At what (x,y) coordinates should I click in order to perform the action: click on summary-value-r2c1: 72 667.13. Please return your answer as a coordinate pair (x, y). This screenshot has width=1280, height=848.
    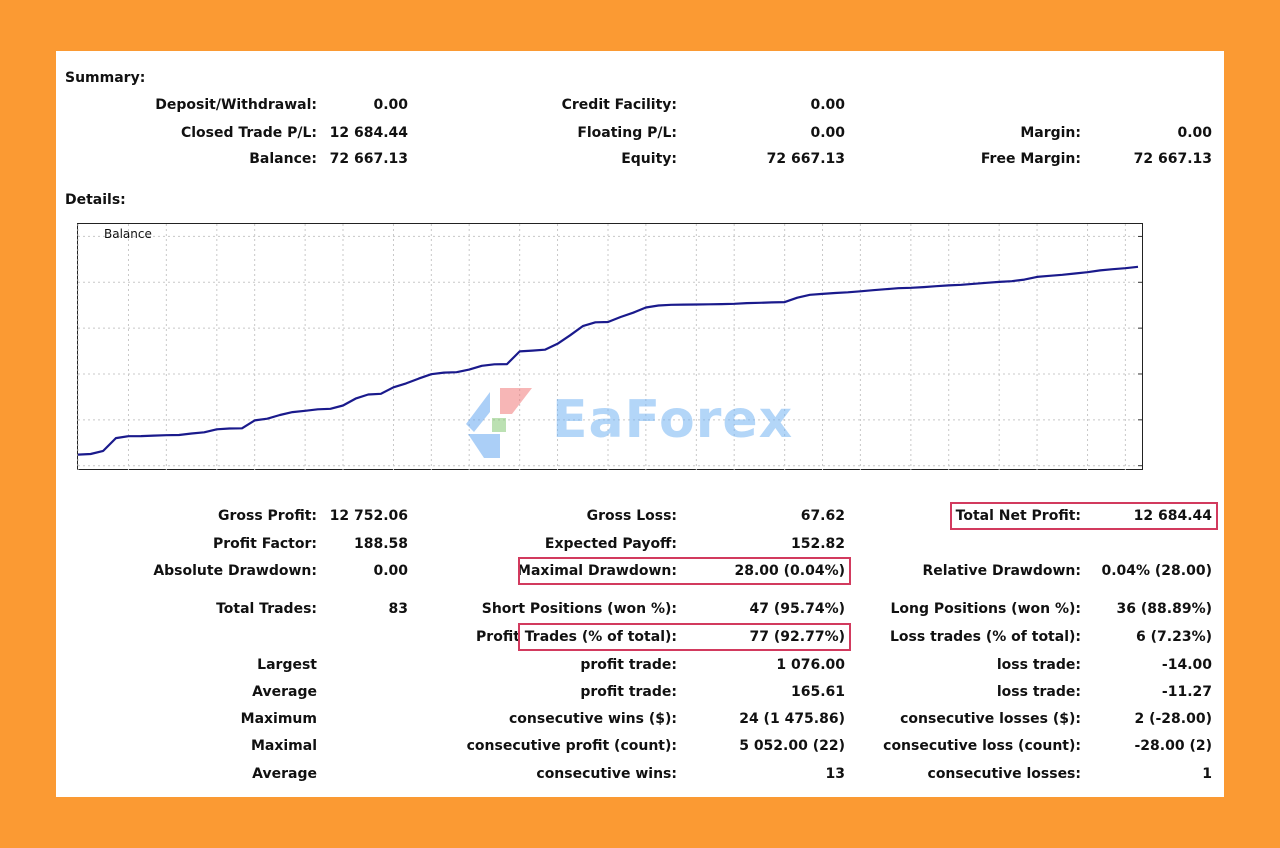
    Looking at the image, I should click on (805, 159).